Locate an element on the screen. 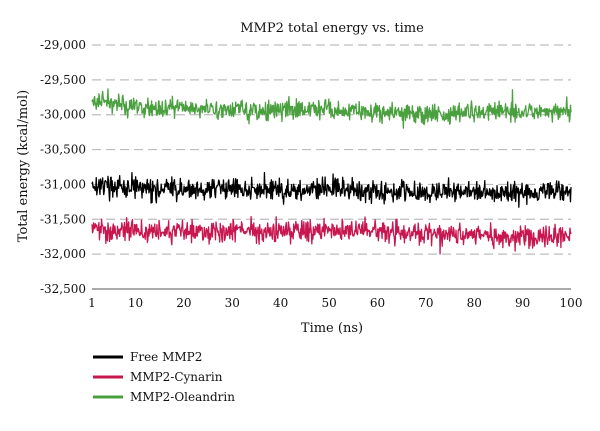 The width and height of the screenshot is (600, 431). x-tick-label: 40 is located at coordinates (280, 303).